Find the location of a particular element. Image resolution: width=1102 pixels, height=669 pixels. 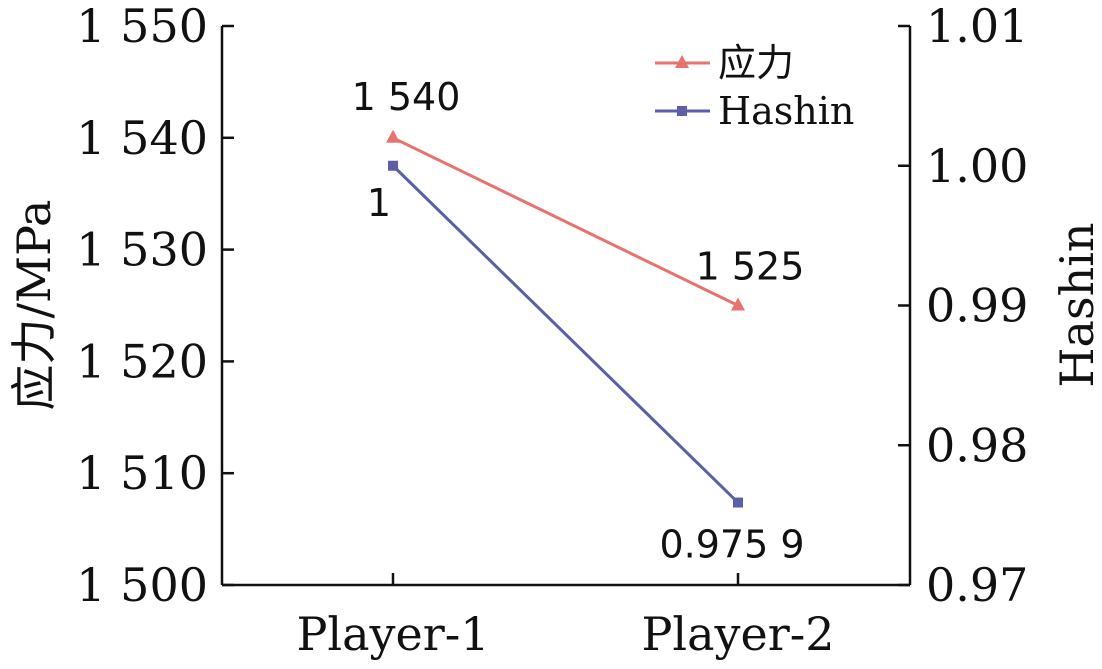

x-axis-ticks: Player-1 Player-2 is located at coordinates (565, 617).